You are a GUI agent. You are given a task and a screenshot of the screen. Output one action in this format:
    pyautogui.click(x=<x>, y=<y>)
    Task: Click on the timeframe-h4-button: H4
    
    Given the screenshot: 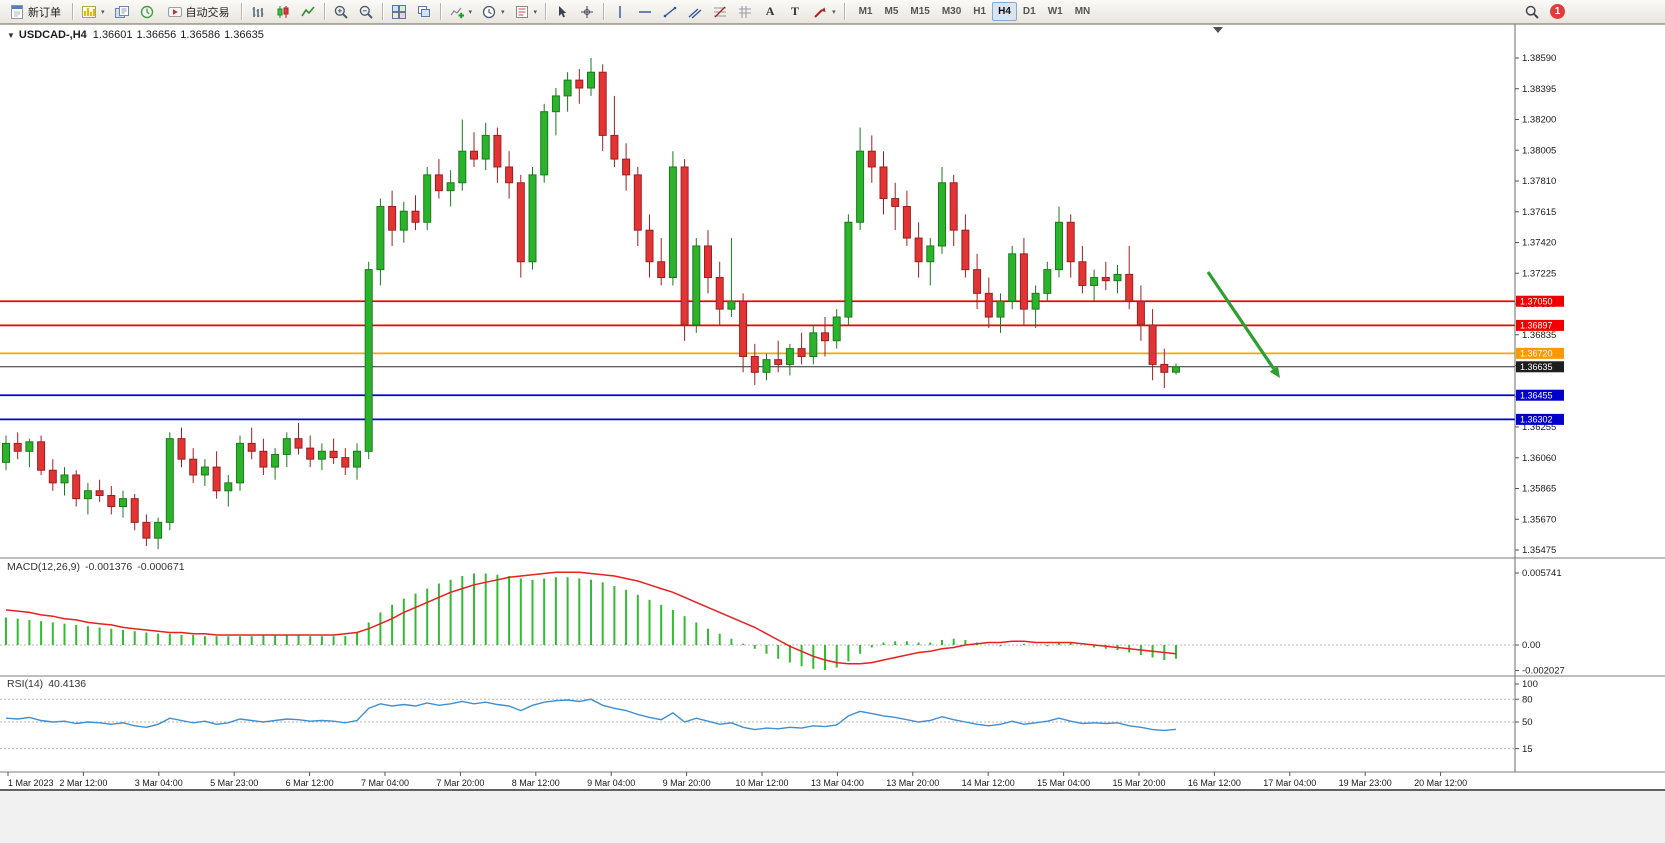 What is the action you would take?
    pyautogui.click(x=1004, y=11)
    